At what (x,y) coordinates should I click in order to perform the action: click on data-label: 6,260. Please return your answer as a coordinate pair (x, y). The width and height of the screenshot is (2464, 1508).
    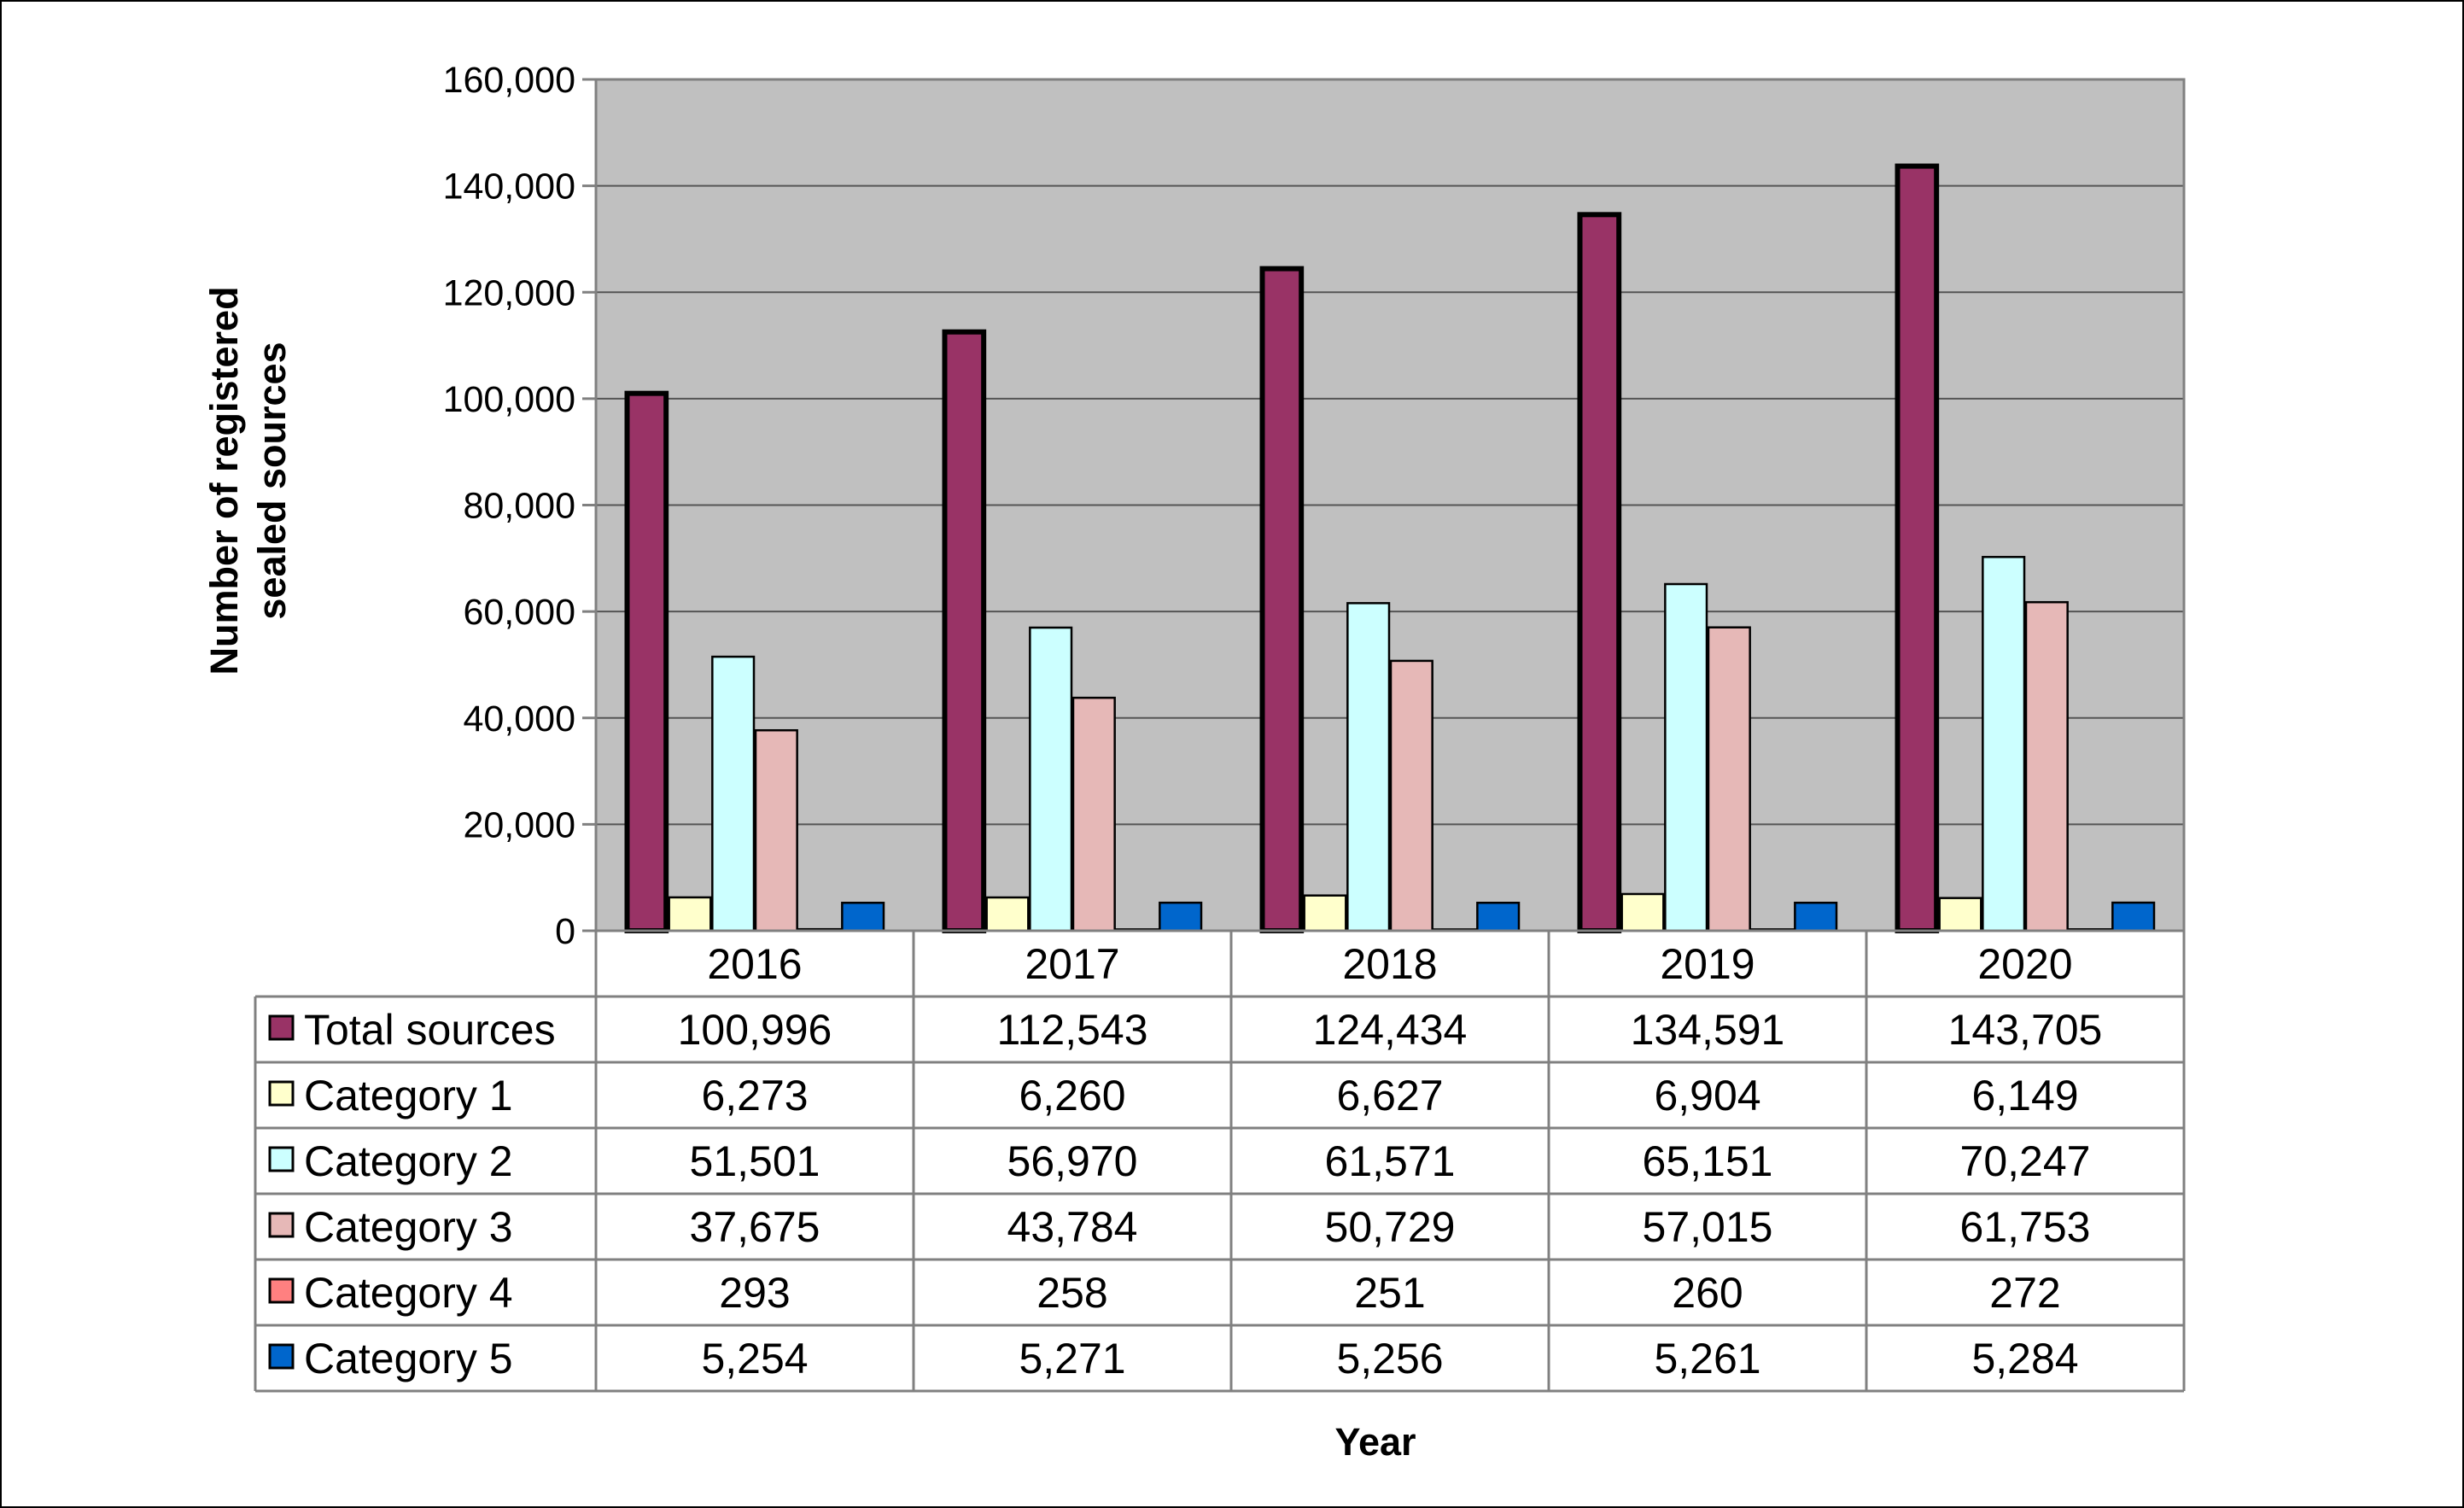
    Looking at the image, I should click on (1072, 1096).